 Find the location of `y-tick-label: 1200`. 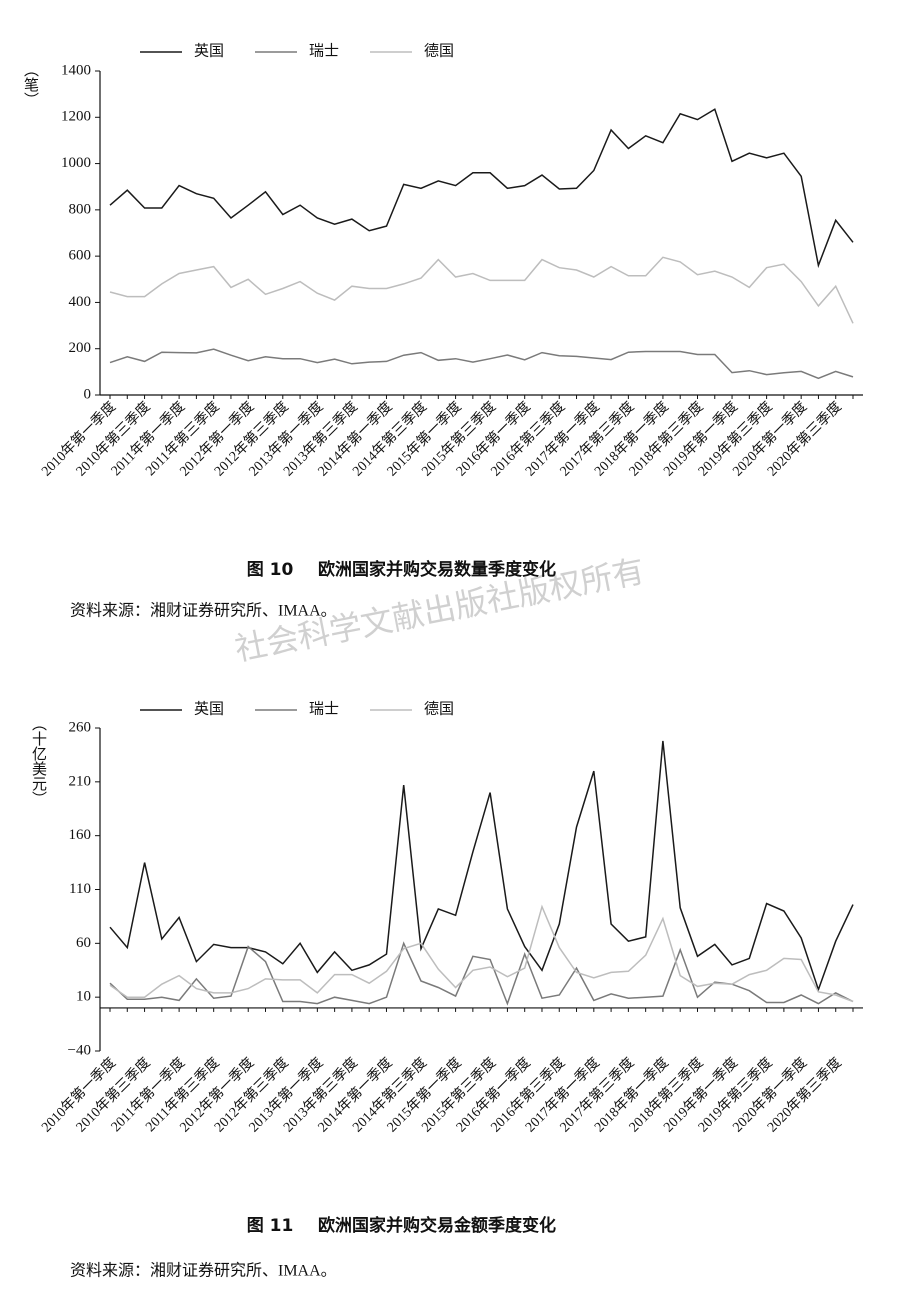

y-tick-label: 1200 is located at coordinates (76, 117).